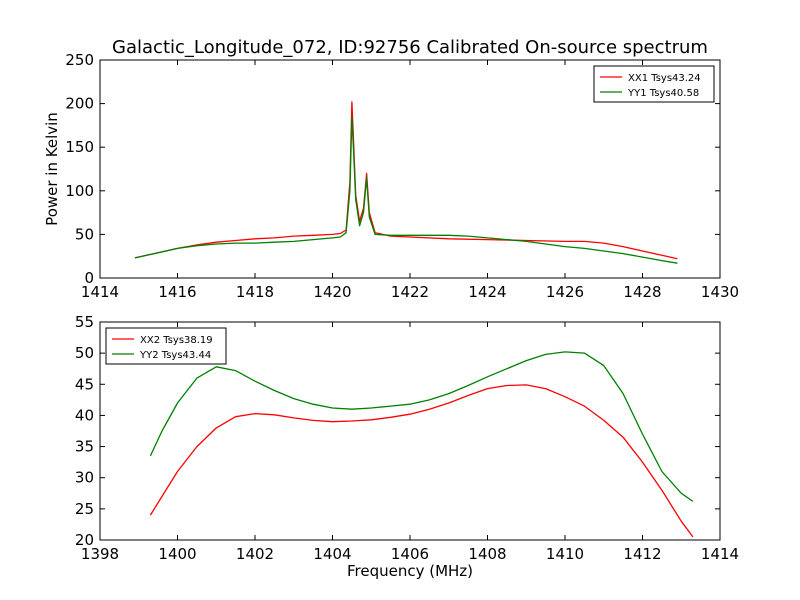 The height and width of the screenshot is (600, 800). Describe the element at coordinates (84, 478) in the screenshot. I see `y-tick-label: 30` at that location.